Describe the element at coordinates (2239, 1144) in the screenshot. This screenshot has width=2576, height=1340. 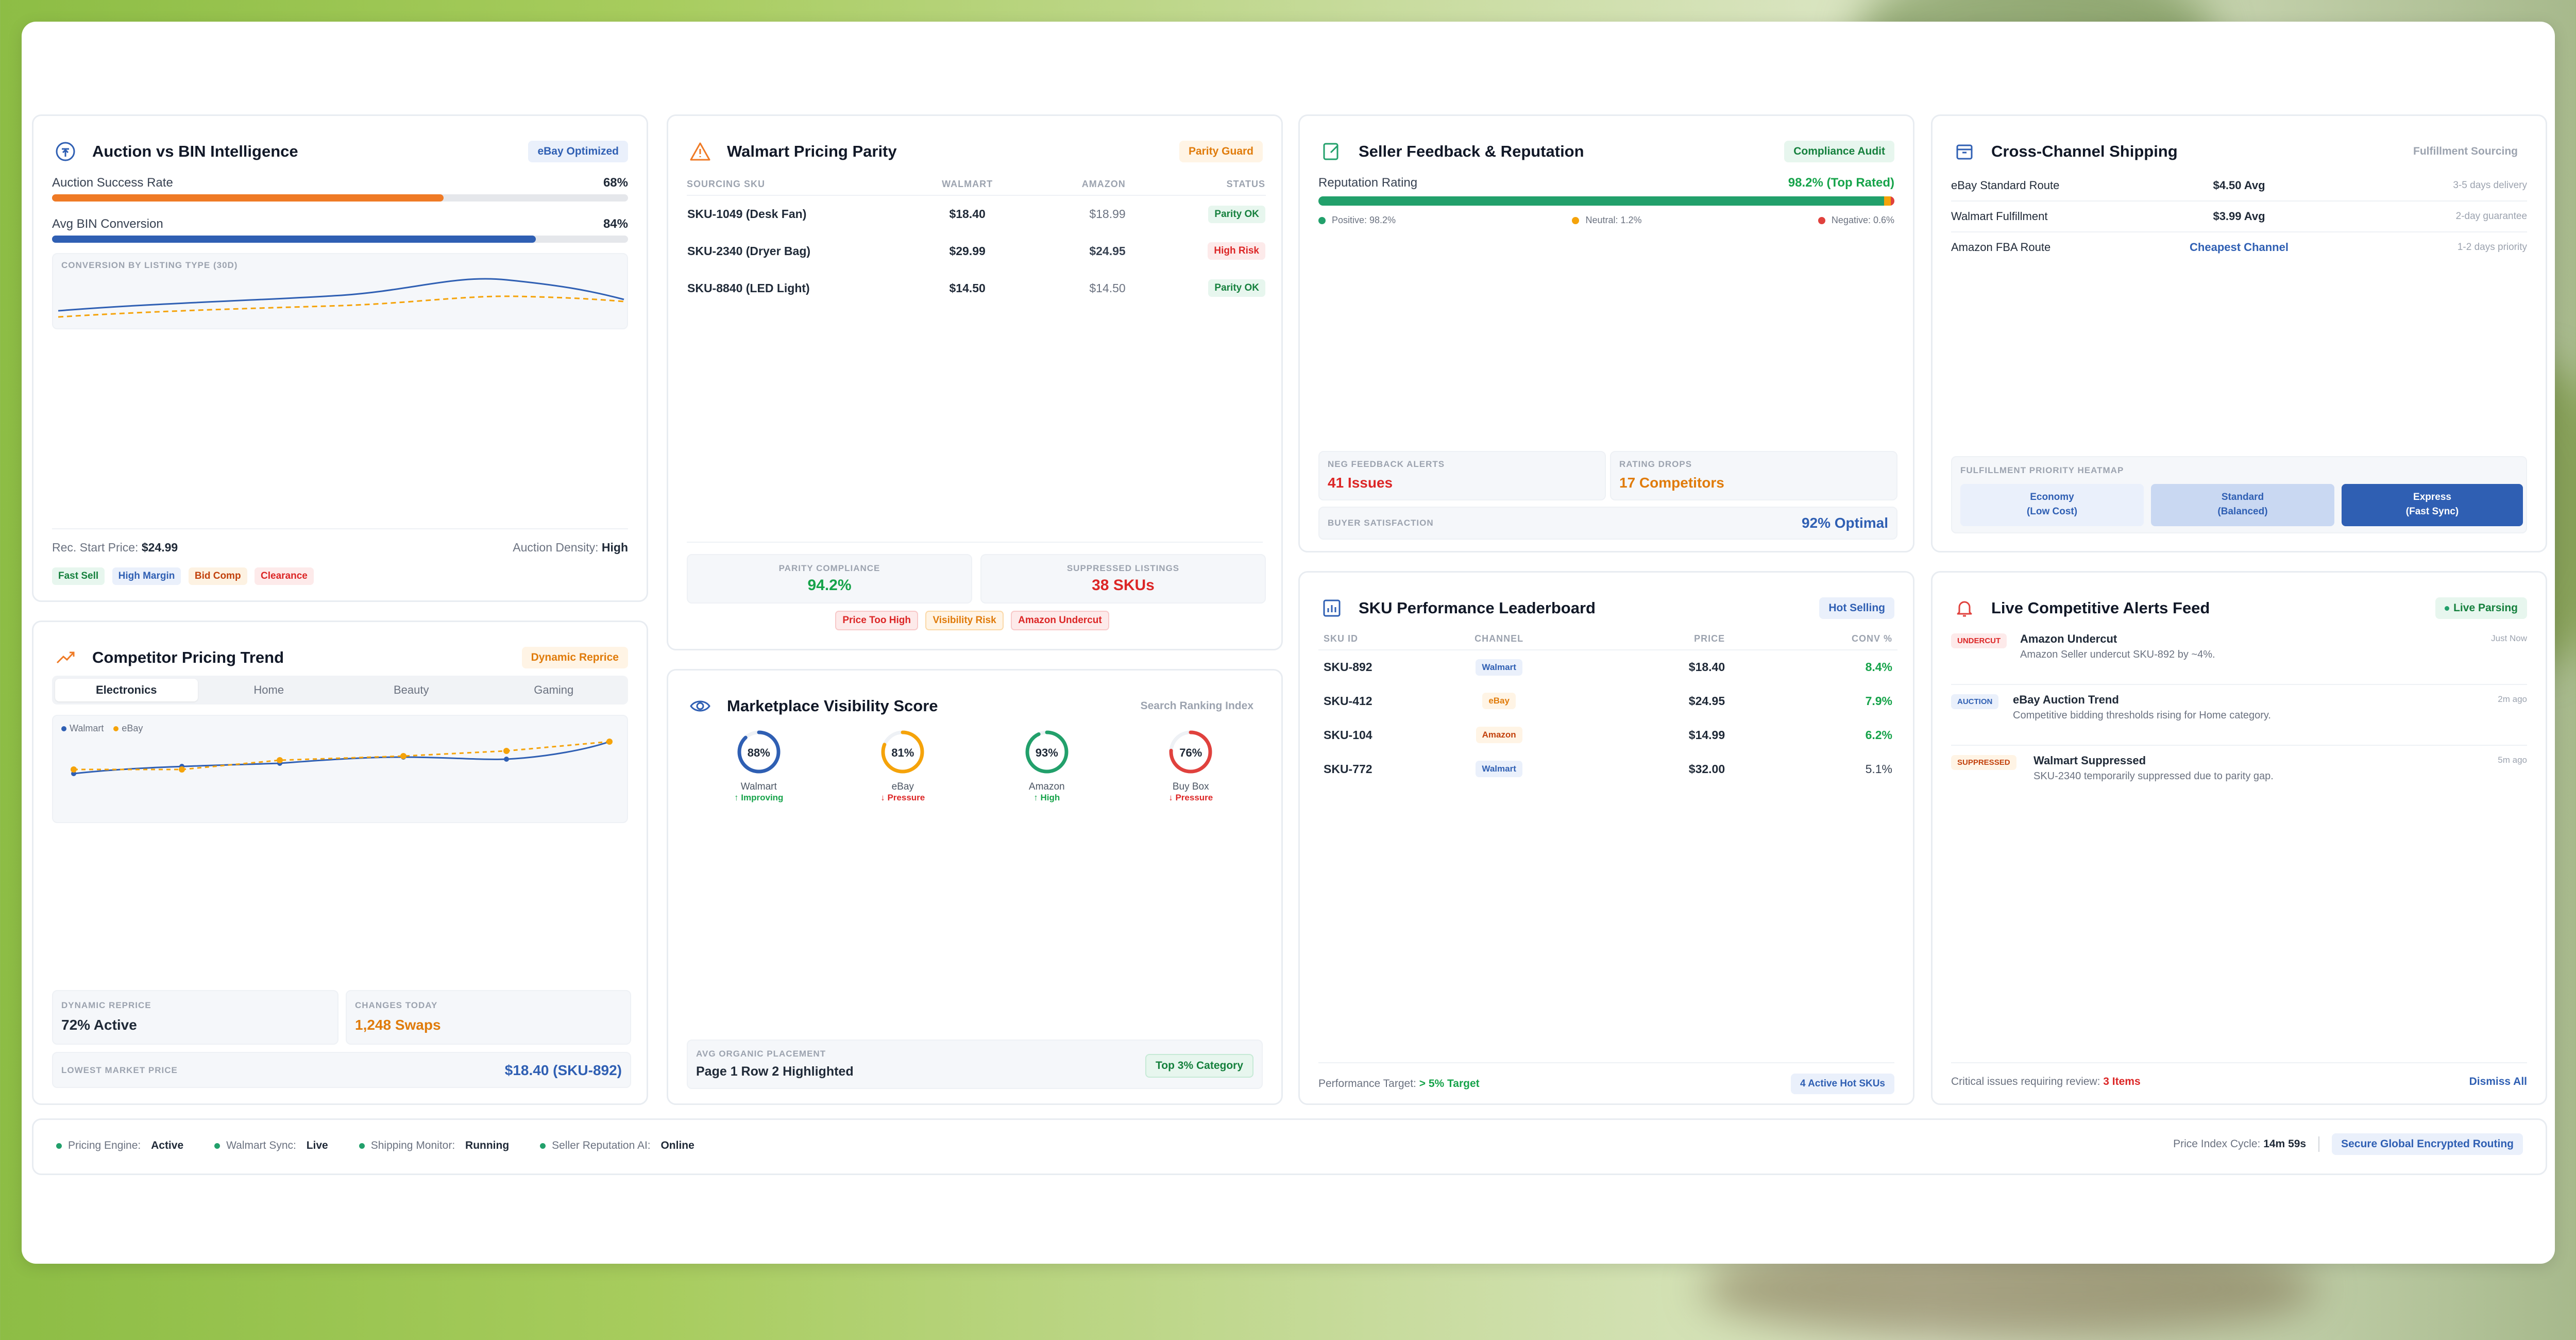
I see `price-index-cycle: Price Index Cycle: 14m 59s` at that location.